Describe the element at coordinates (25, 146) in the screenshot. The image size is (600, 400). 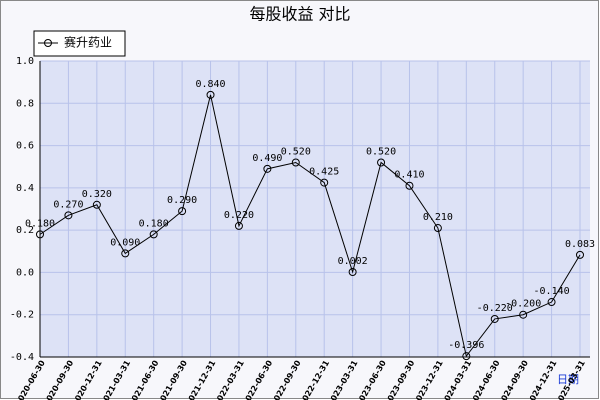
I see `y-tick-label: 0.6` at that location.